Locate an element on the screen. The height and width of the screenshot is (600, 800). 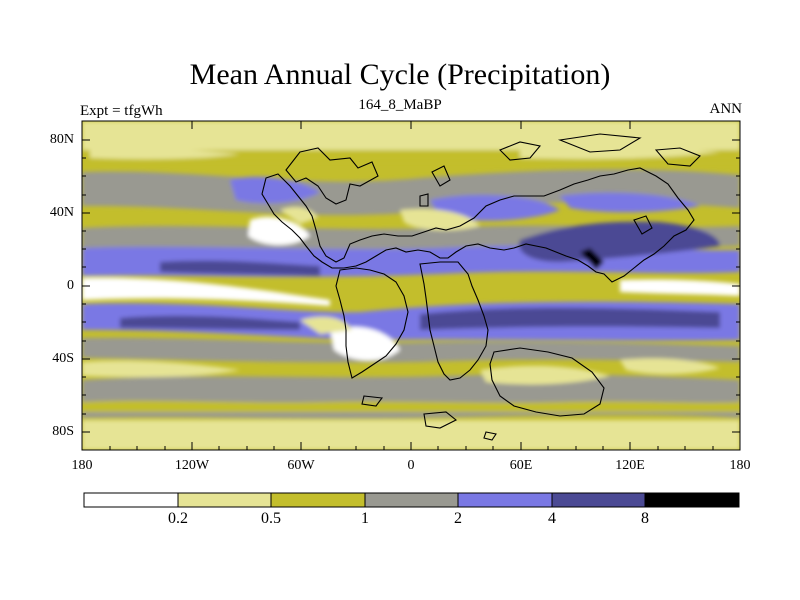
lon-label-60e: 60E is located at coordinates (521, 465).